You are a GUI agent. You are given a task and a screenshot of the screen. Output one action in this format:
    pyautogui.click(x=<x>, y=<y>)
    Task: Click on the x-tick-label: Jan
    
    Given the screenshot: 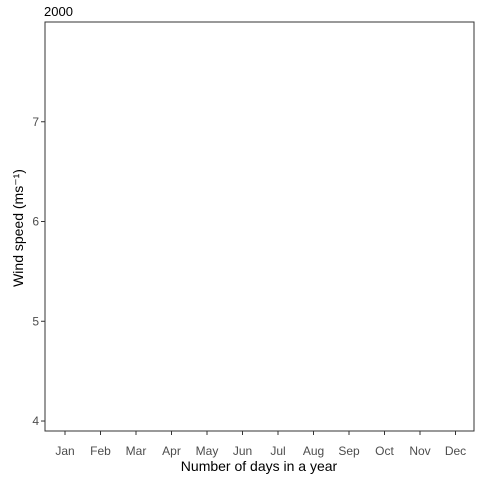 What is the action you would take?
    pyautogui.click(x=64, y=451)
    